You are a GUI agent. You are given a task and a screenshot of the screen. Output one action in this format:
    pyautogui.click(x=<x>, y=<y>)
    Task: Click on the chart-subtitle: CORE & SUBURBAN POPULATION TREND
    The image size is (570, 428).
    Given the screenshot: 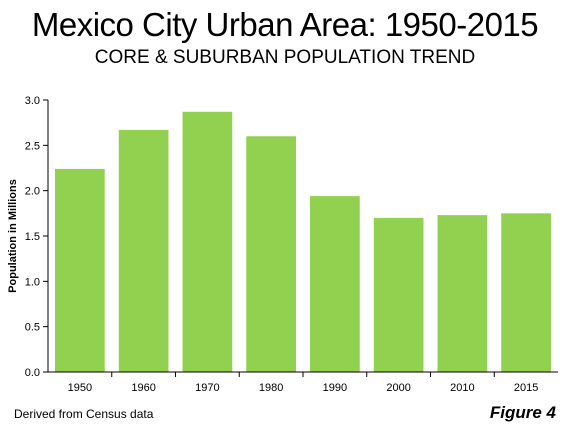 What is the action you would take?
    pyautogui.click(x=285, y=57)
    